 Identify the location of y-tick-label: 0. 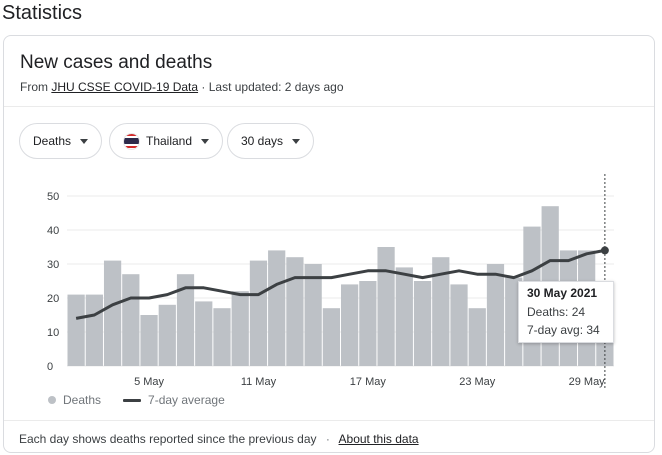
(50, 367).